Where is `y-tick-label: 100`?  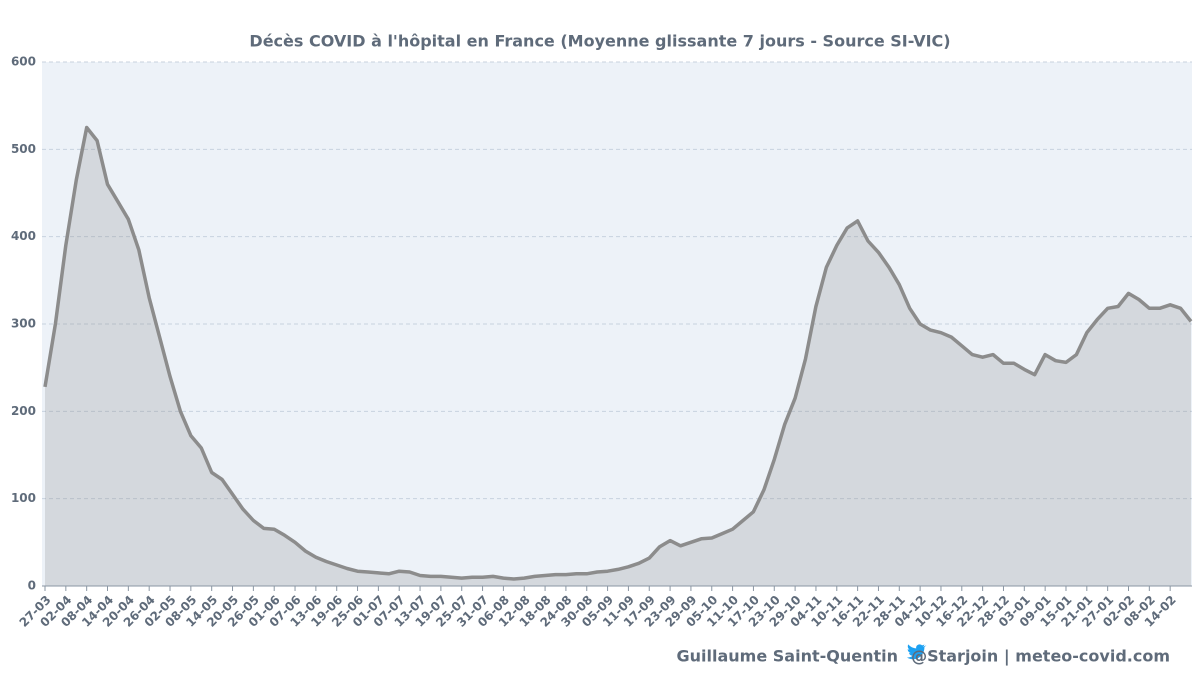
y-tick-label: 100 is located at coordinates (23, 498).